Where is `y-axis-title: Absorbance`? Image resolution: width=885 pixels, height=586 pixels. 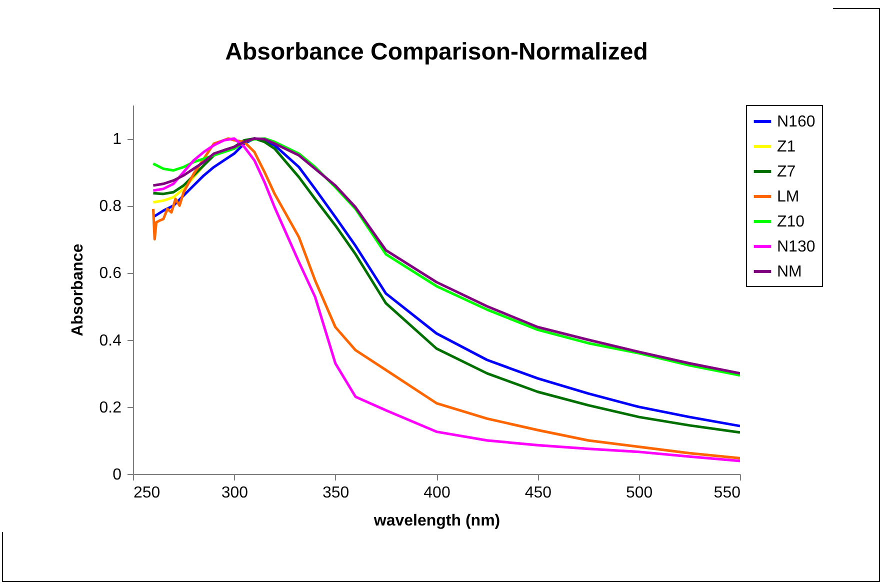 y-axis-title: Absorbance is located at coordinates (77, 290).